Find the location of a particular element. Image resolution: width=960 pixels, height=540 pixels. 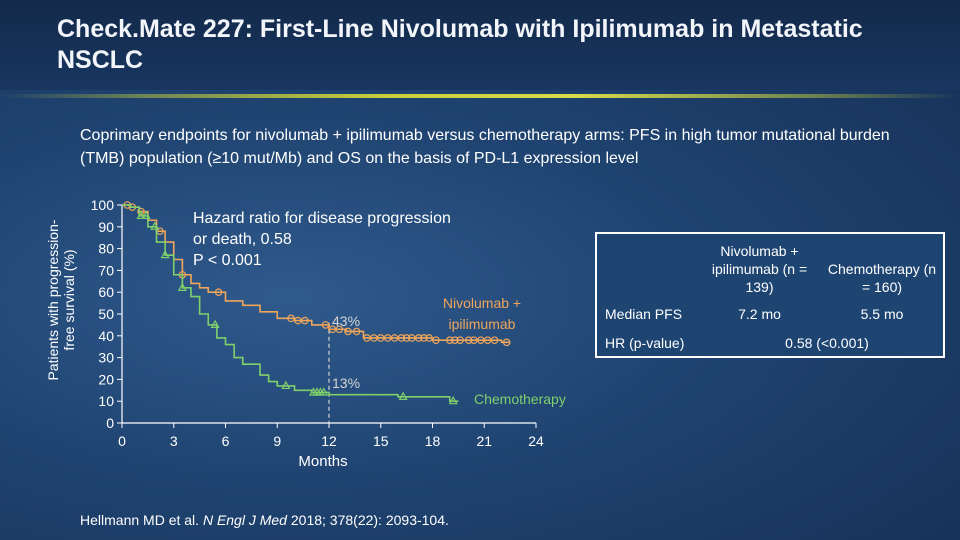

citation-details: 2018; 378(22): 2093-104. is located at coordinates (367, 520).